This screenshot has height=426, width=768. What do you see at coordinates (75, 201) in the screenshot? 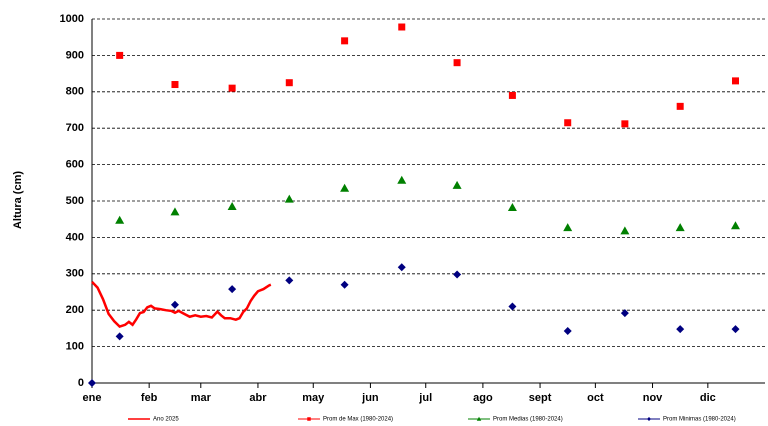
I see `y-tick-label: 500` at bounding box center [75, 201].